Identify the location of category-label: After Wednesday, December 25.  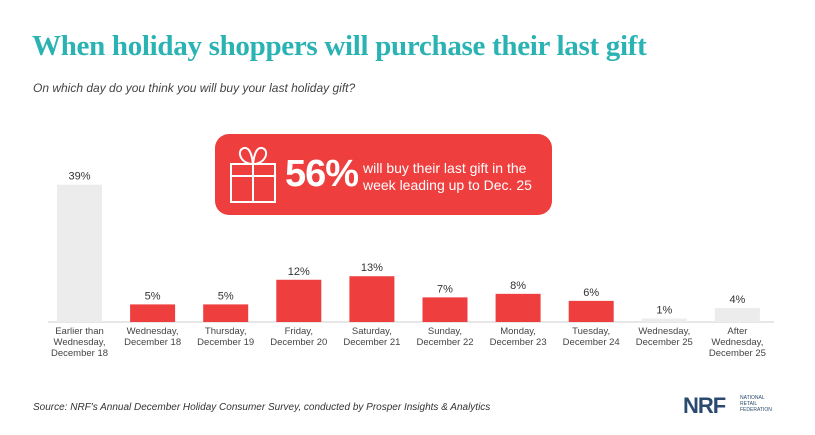
(737, 342).